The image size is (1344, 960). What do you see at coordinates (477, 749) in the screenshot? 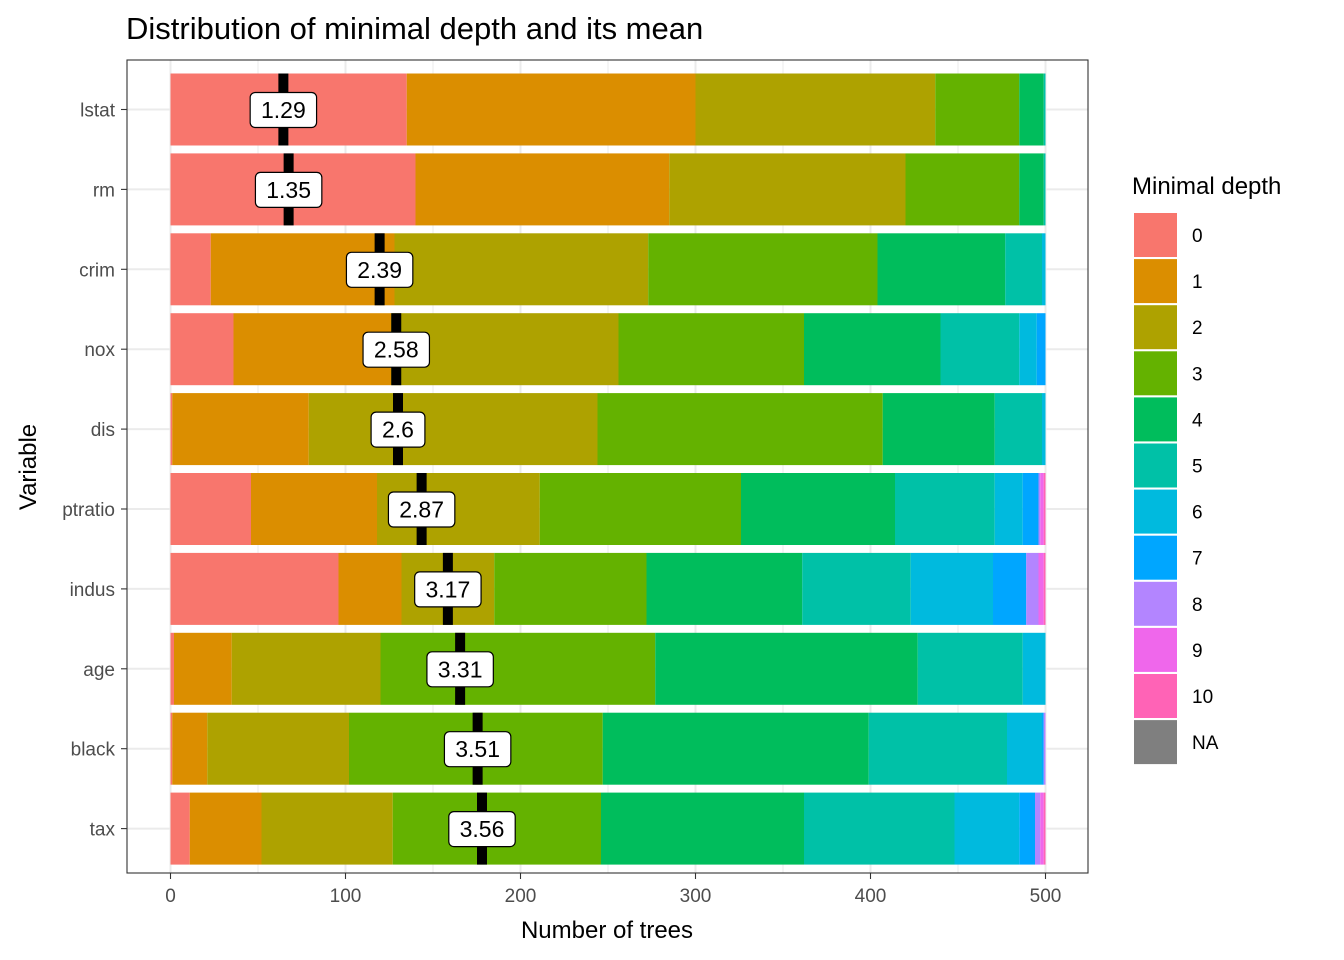
I see `mean-label-box-black` at bounding box center [477, 749].